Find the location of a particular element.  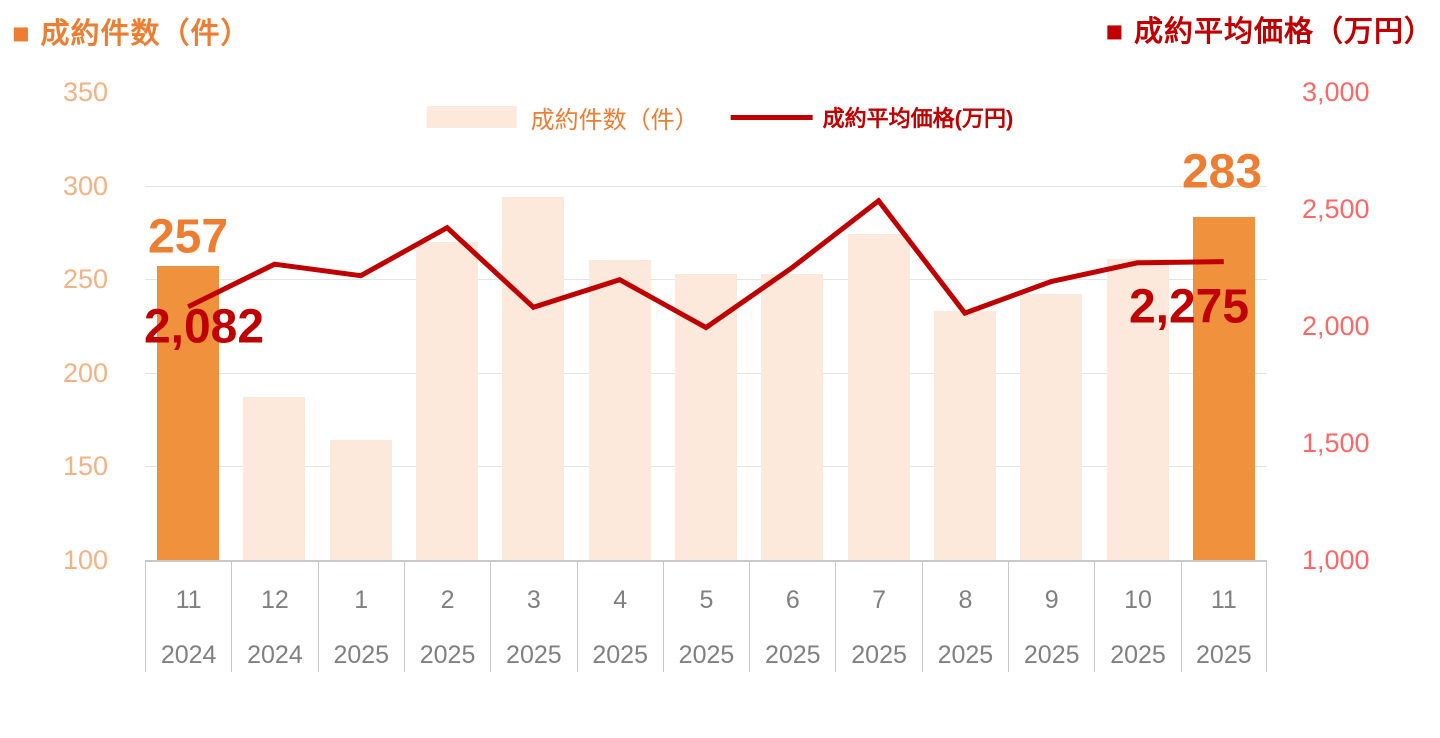

x-tick-month: 7 is located at coordinates (879, 600).